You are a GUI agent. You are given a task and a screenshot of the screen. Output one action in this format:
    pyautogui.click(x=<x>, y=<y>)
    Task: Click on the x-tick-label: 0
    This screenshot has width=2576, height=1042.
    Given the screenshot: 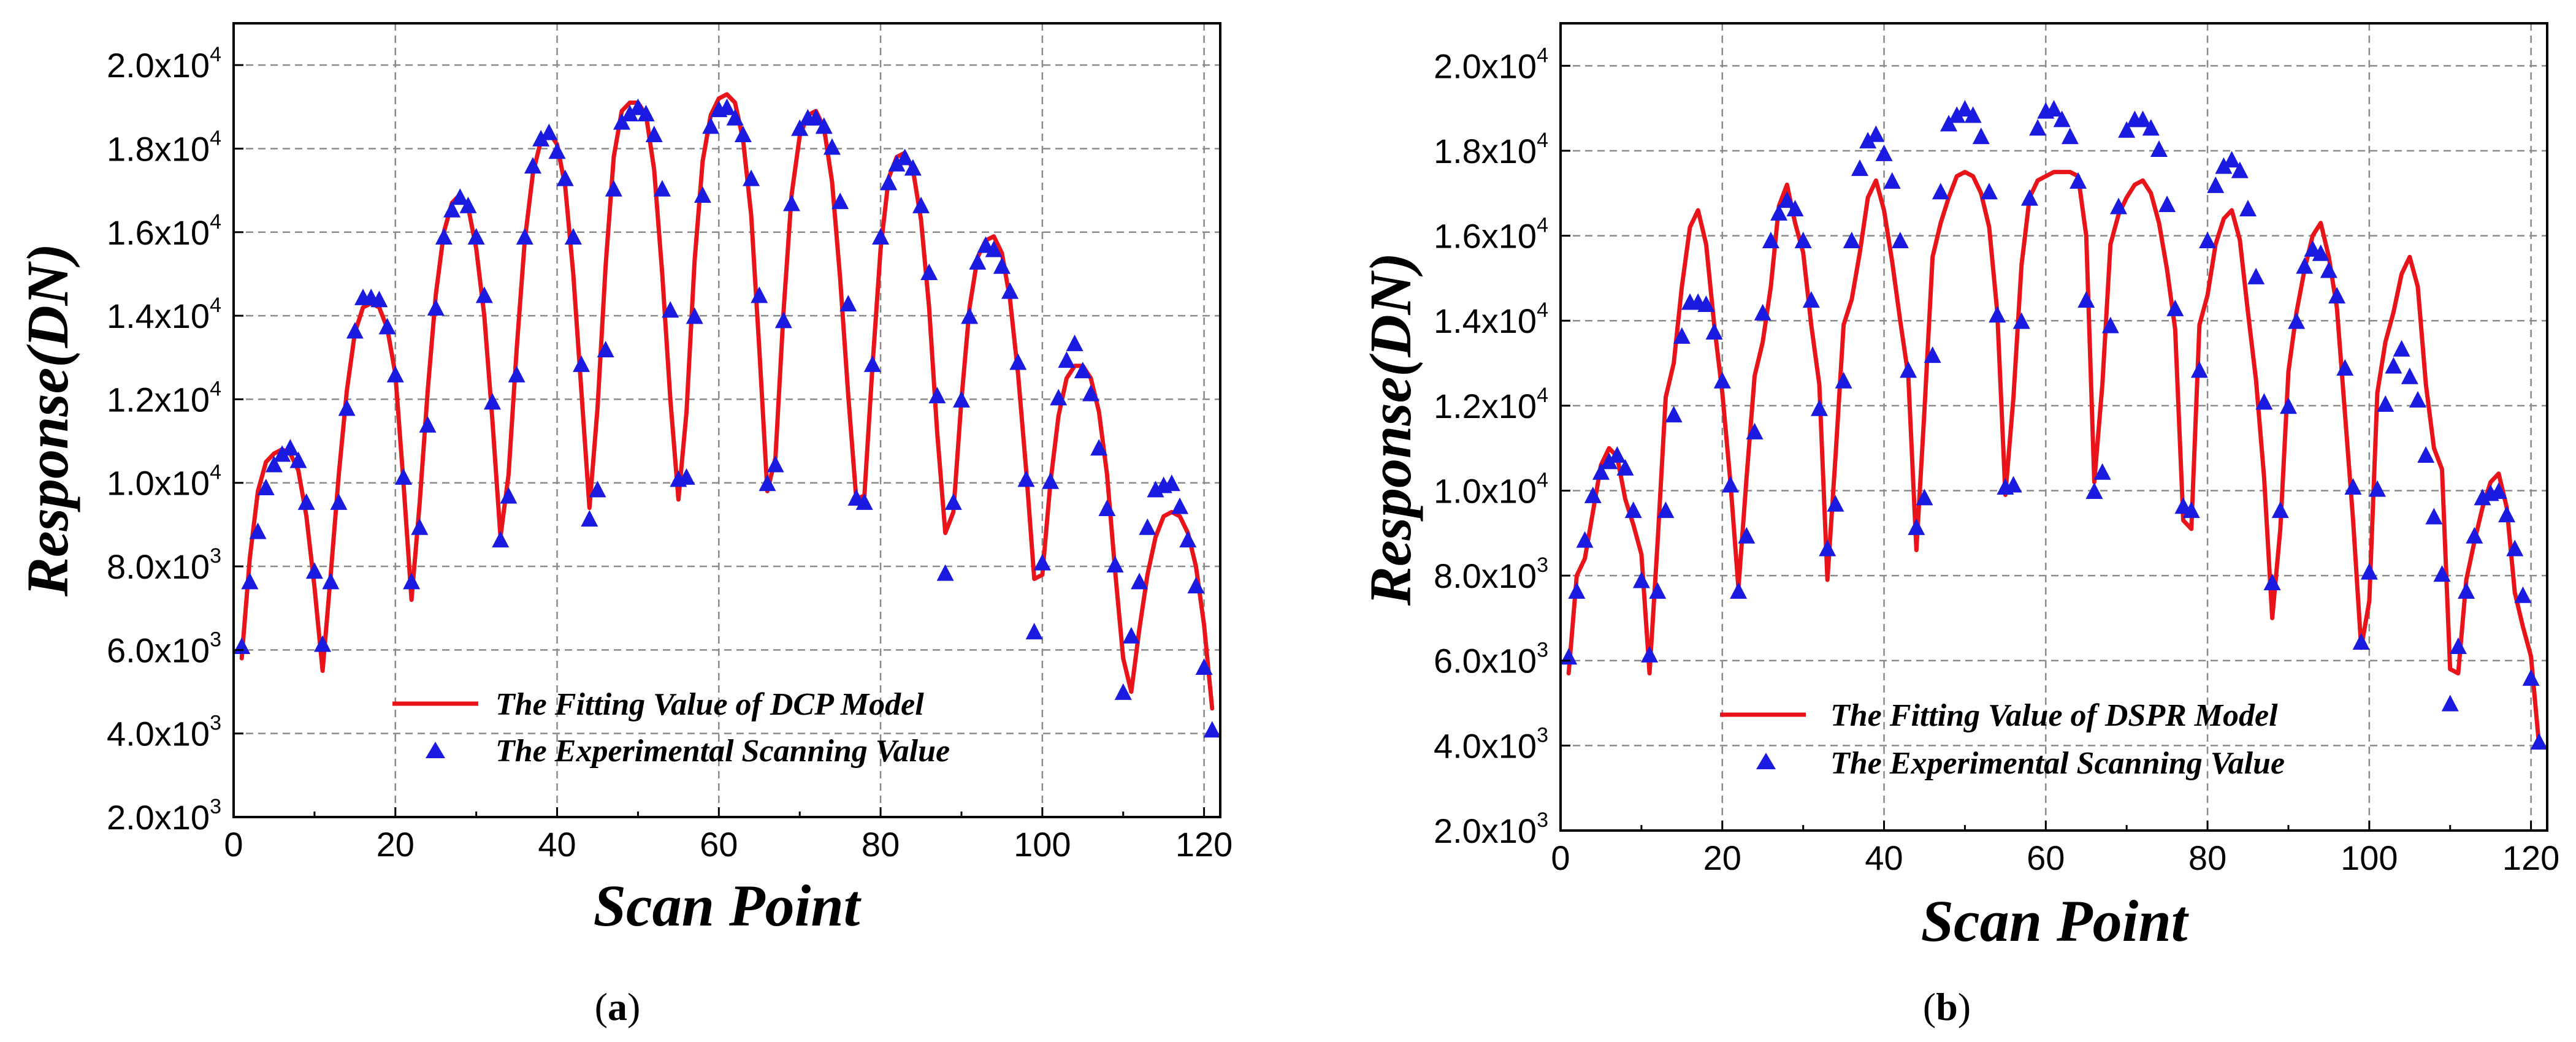 What is the action you would take?
    pyautogui.click(x=233, y=844)
    